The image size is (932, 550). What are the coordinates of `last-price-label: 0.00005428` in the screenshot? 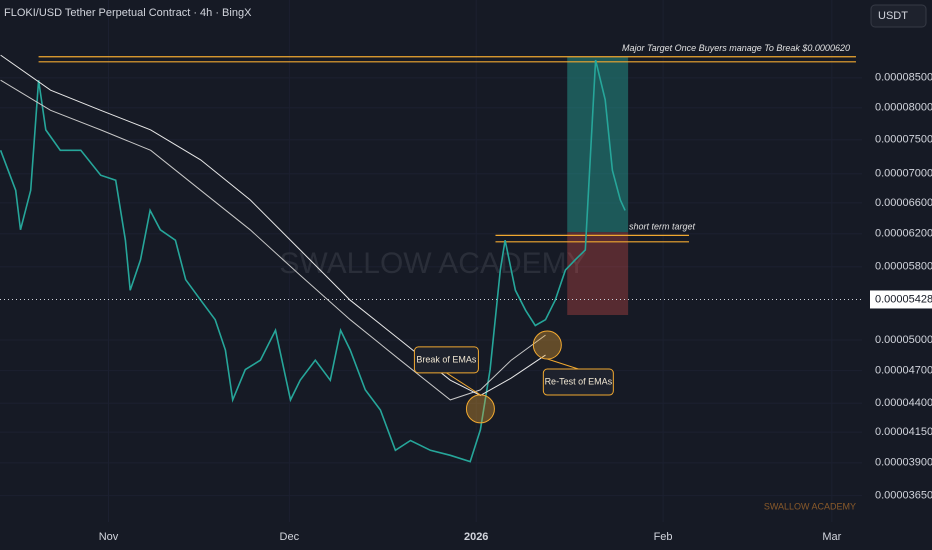 It's located at (903, 299).